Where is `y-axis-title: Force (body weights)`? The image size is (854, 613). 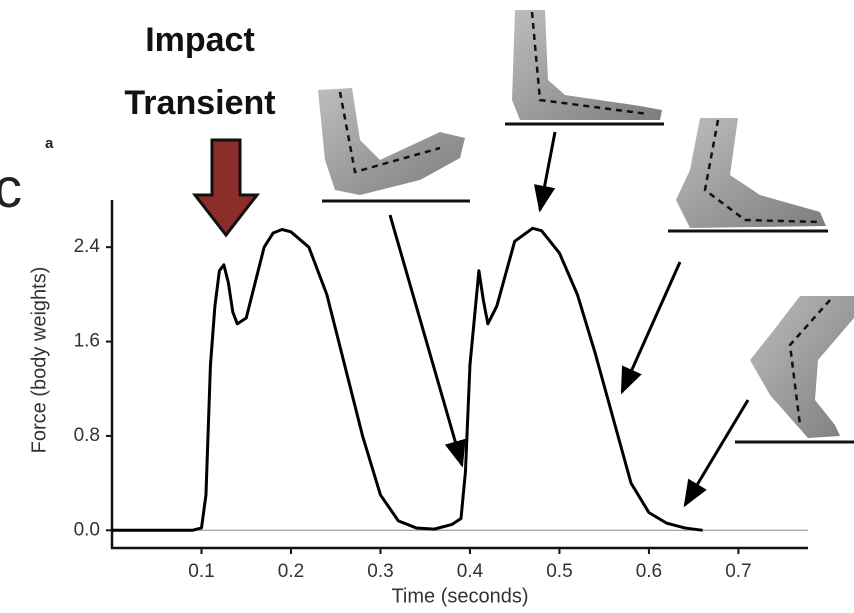 y-axis-title: Force (body weights) is located at coordinates (39, 360).